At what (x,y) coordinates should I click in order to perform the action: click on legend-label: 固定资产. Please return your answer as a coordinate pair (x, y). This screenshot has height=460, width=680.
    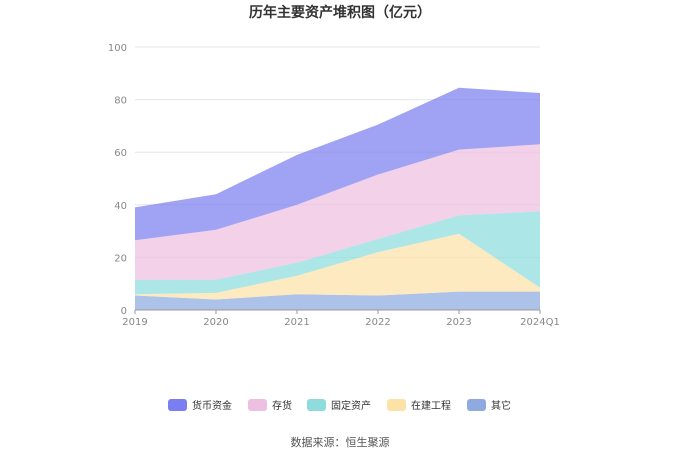
    Looking at the image, I should click on (351, 405).